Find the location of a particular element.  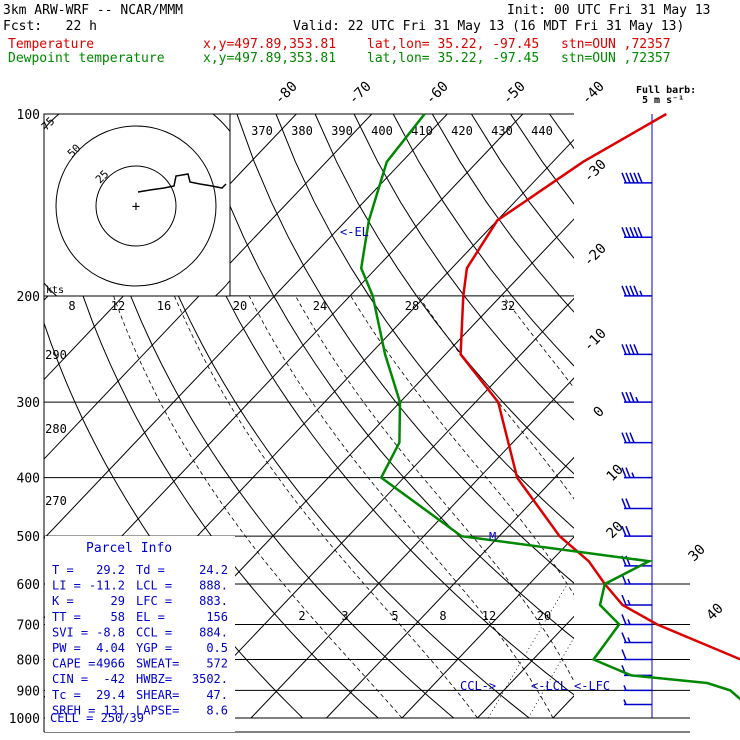

parcel-row-value: 29.2 is located at coordinates (110, 570).